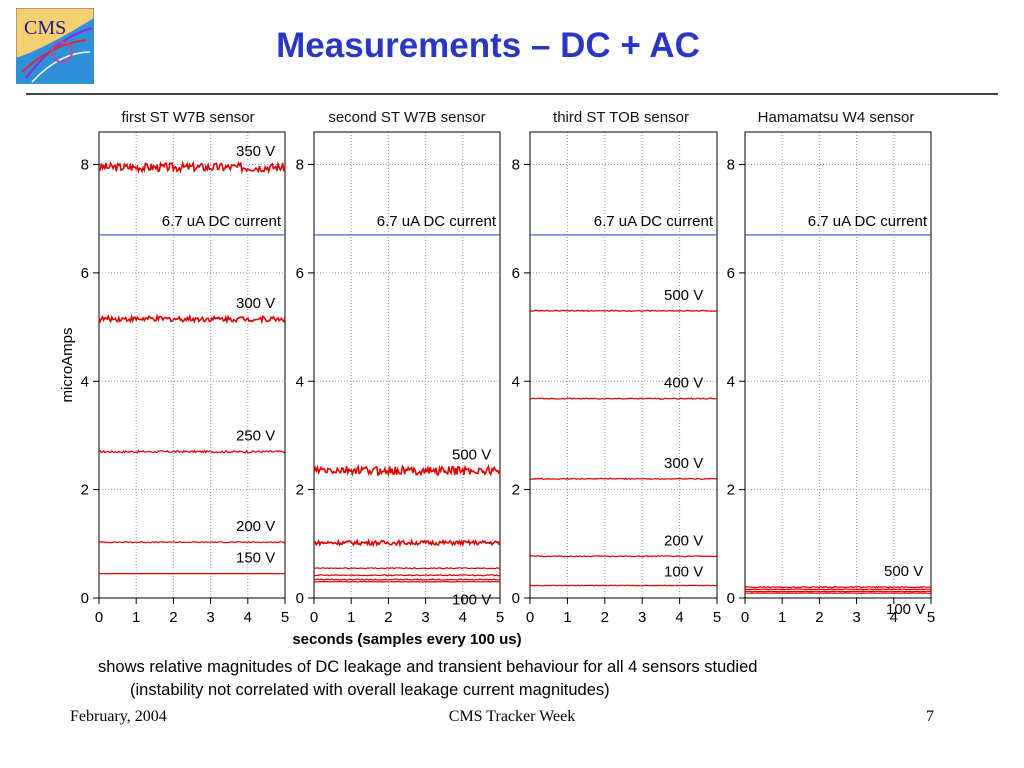  I want to click on x-axis-label: seconds (samples every 100 us), so click(406, 639).